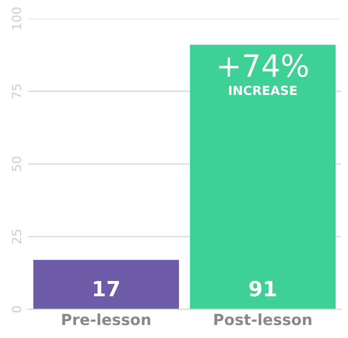 The height and width of the screenshot is (338, 348). What do you see at coordinates (106, 319) in the screenshot?
I see `x-tick-label: Pre-lesson` at bounding box center [106, 319].